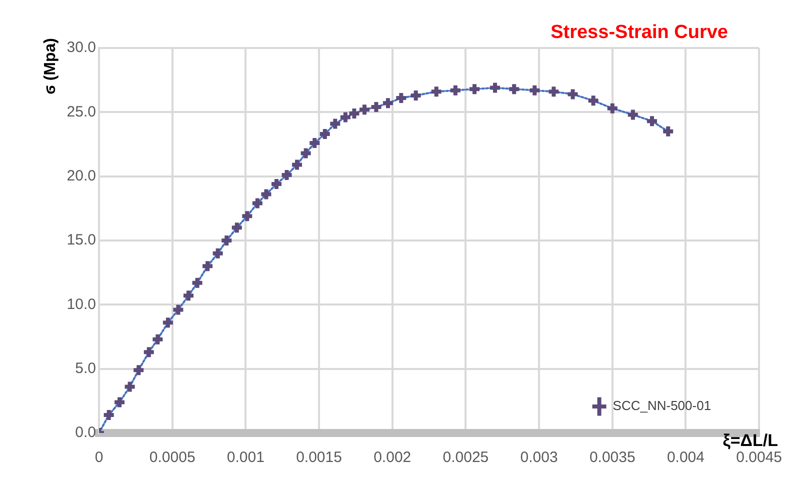 Image resolution: width=806 pixels, height=490 pixels. Describe the element at coordinates (750, 441) in the screenshot. I see `x-axis-title: ξ=ΔL/L` at that location.